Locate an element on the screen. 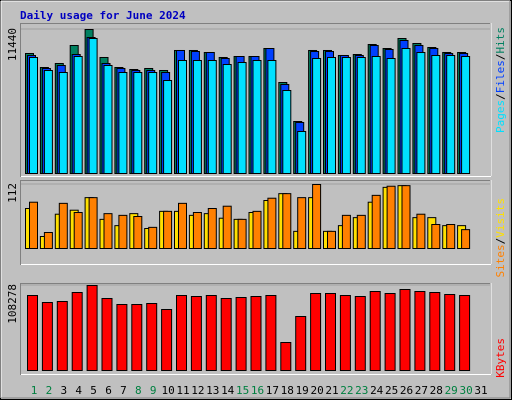 The width and height of the screenshot is (512, 400). x-tick-label: 20 is located at coordinates (316, 390).